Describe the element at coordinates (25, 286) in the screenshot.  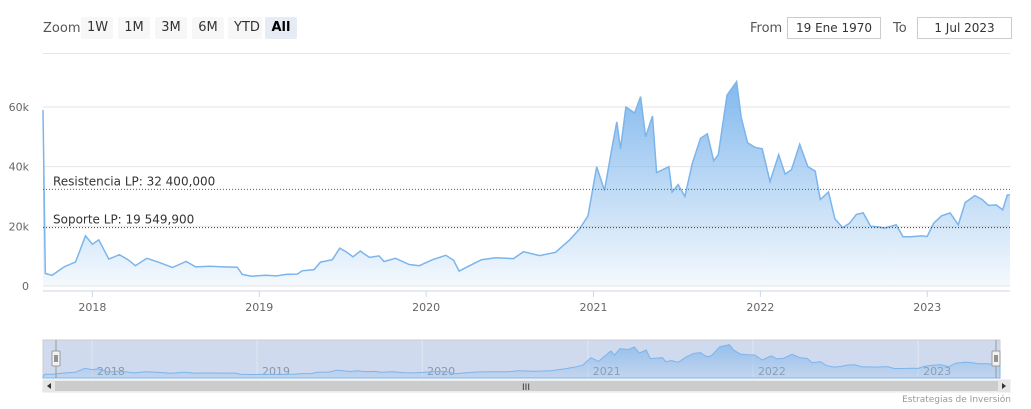
I see `y-tick-label: 0` at that location.